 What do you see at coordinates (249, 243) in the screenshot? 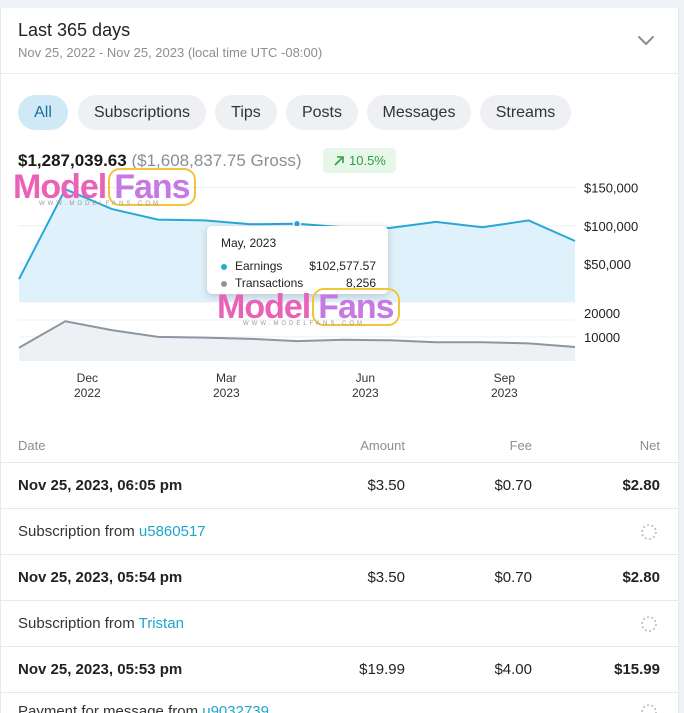
I see `tooltip-title: May, 2023` at bounding box center [249, 243].